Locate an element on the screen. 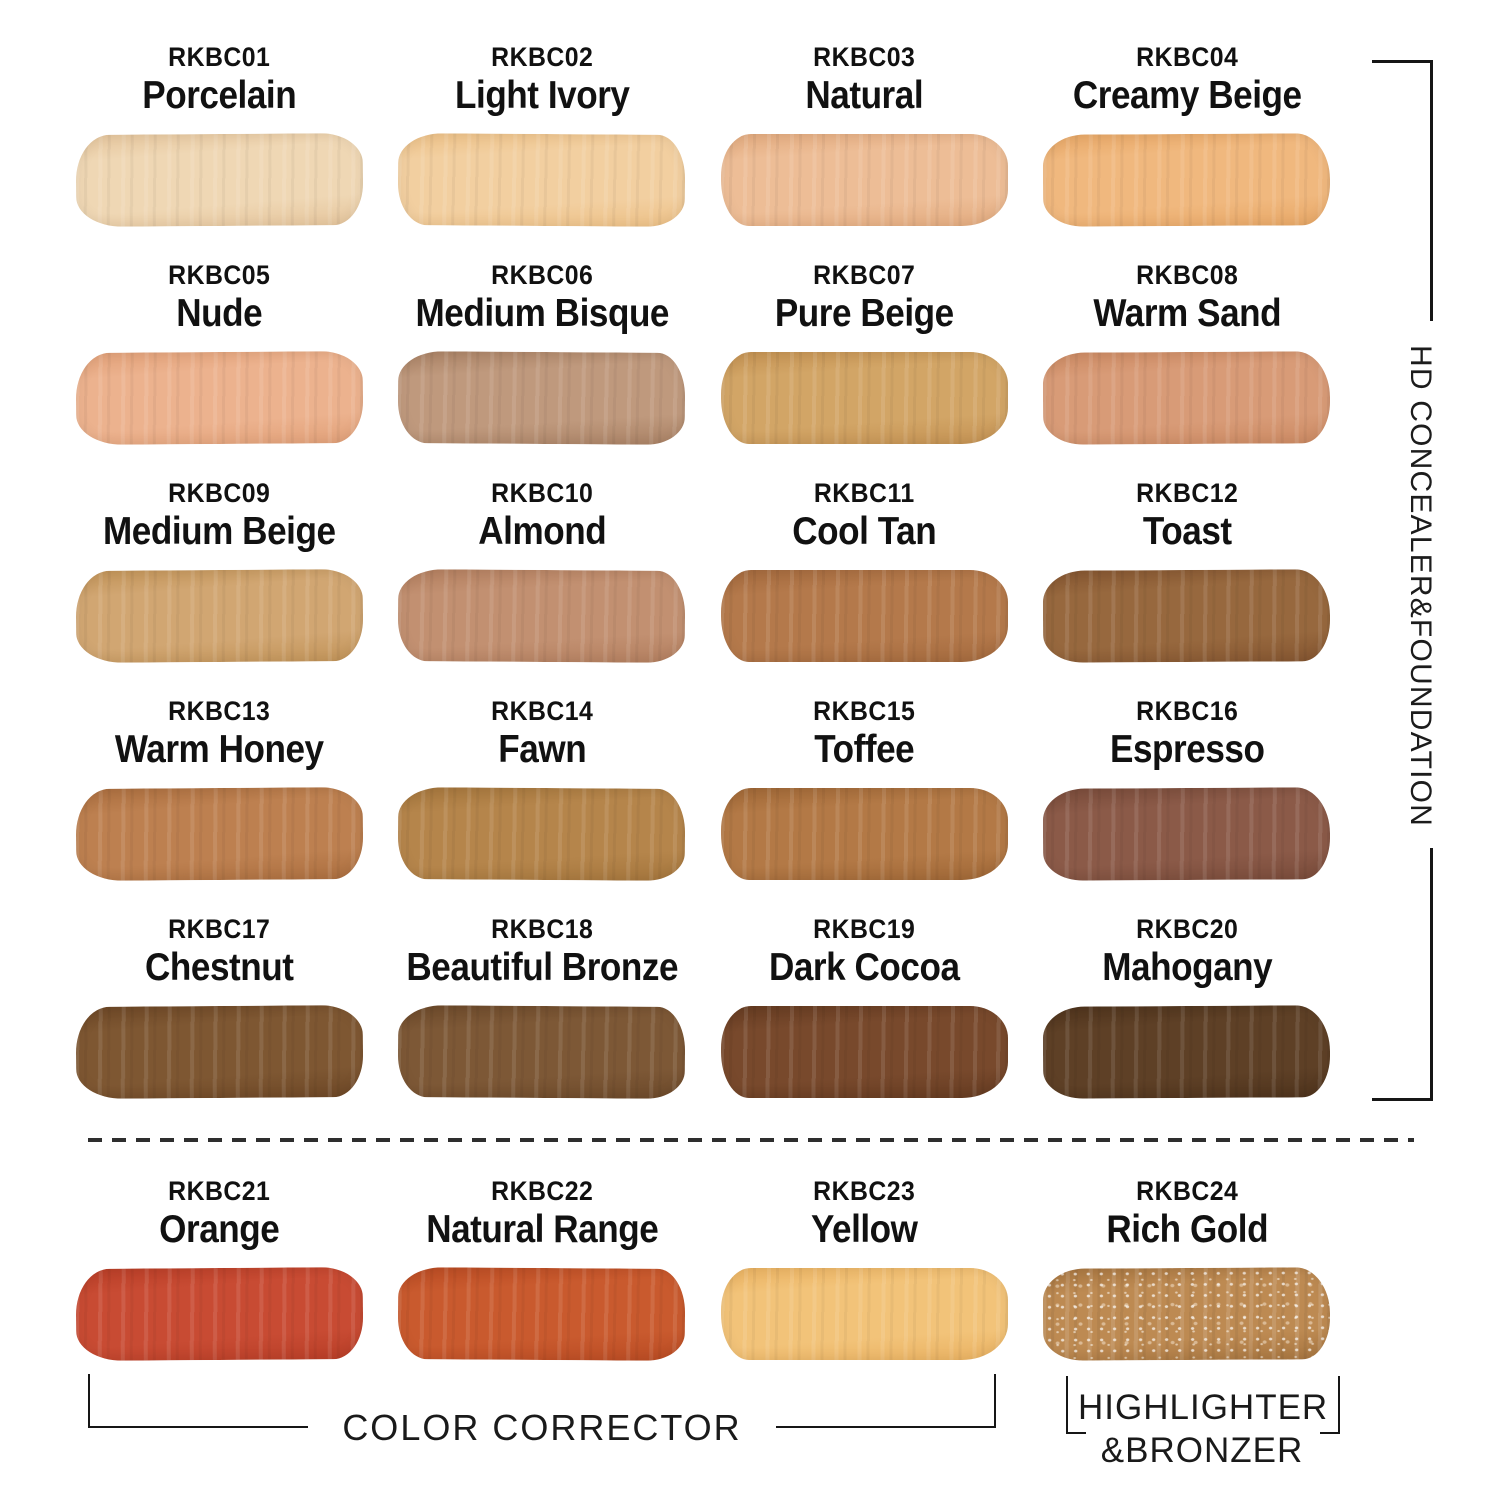  group-divider-dashed-line is located at coordinates (751, 1140).